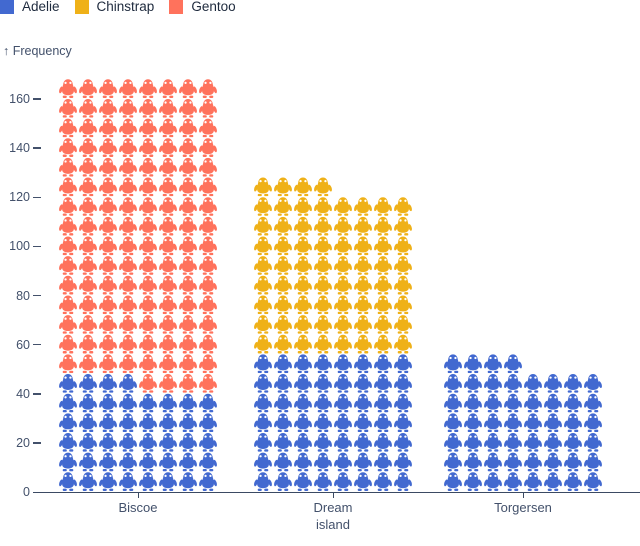 Image resolution: width=640 pixels, height=546 pixels. I want to click on legend-item-chinstrap: Chinstrap, so click(114, 7).